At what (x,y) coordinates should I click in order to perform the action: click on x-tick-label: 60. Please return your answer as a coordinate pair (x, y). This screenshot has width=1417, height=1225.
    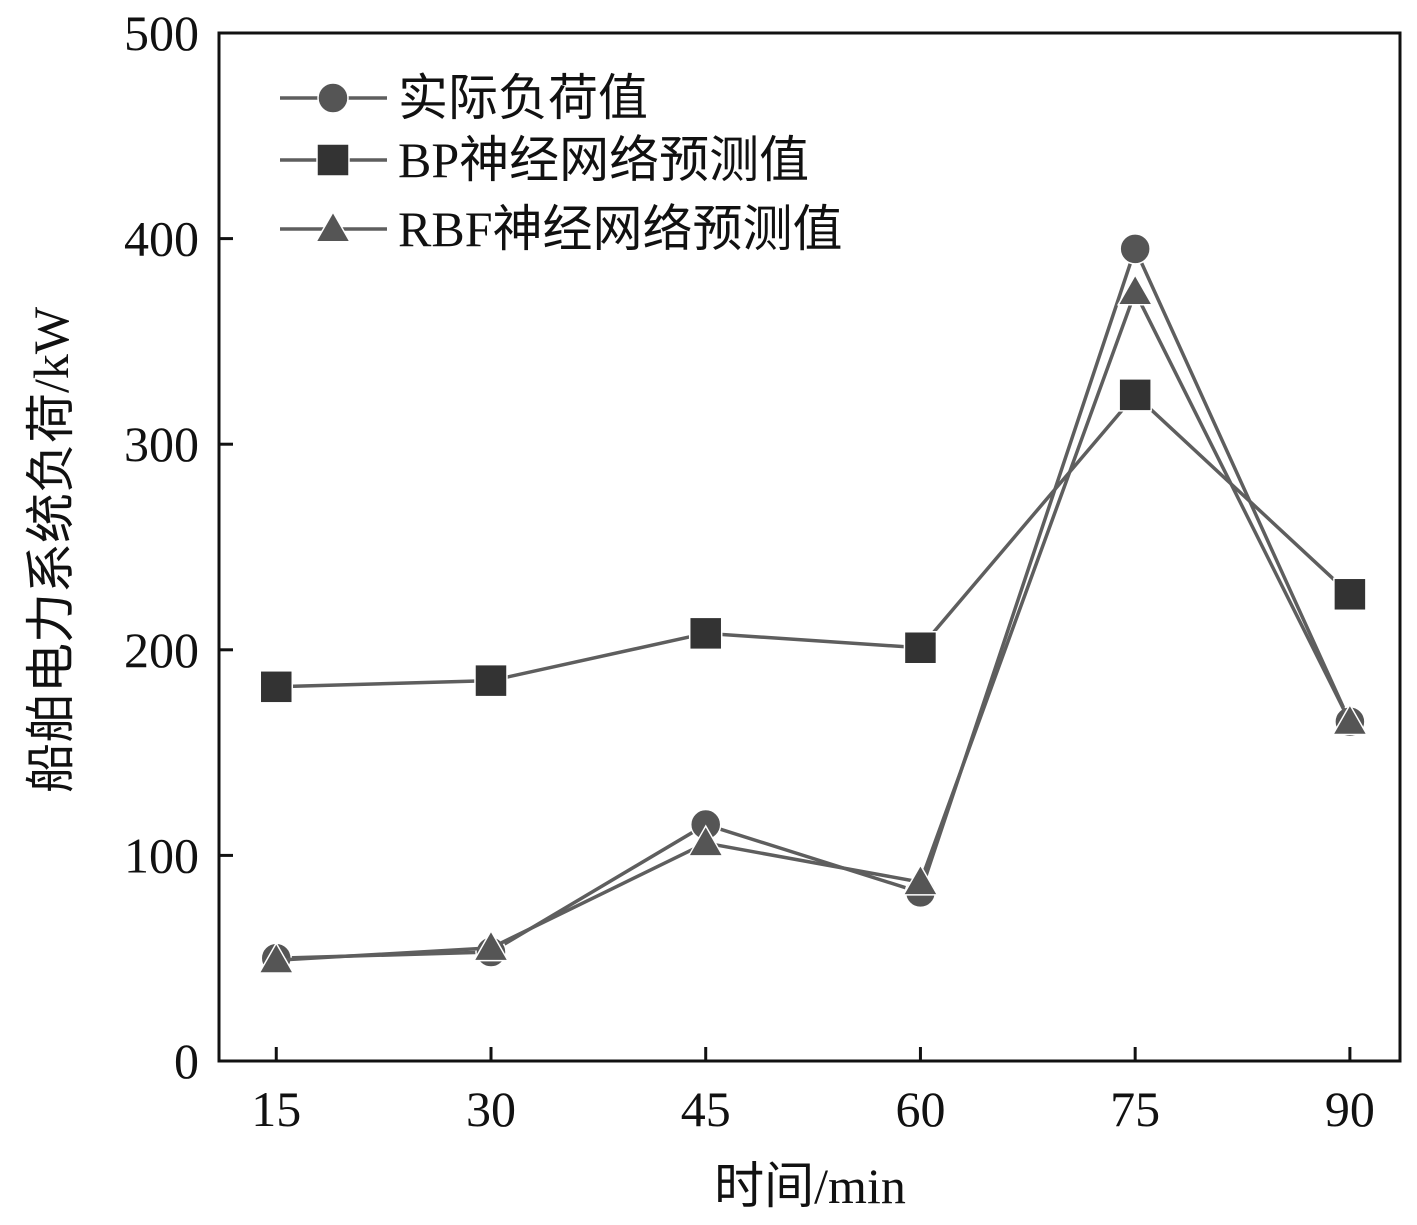
    Looking at the image, I should click on (920, 1109).